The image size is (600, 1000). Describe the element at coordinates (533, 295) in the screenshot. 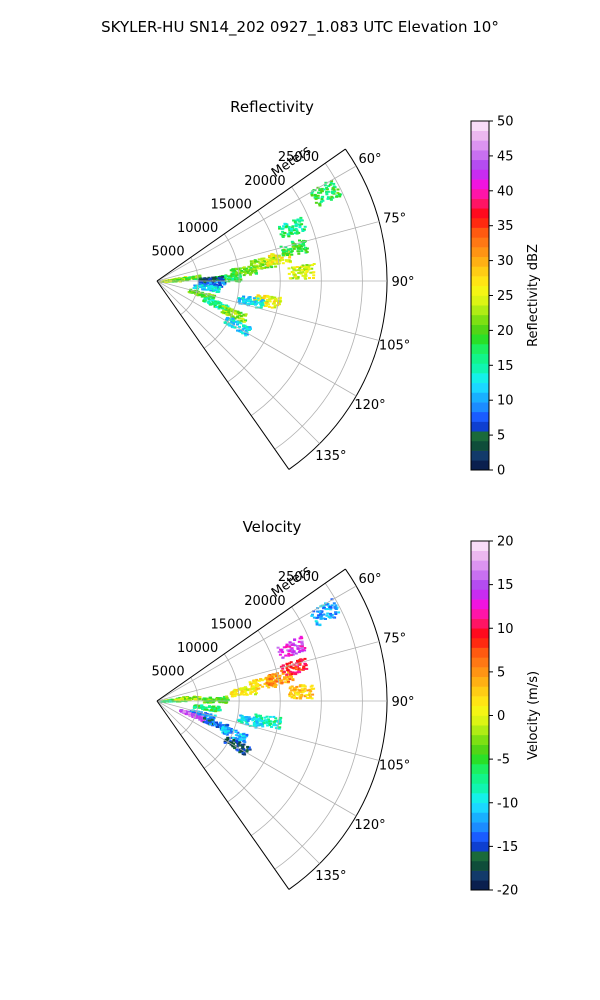

I see `reflectivity-colorbar-label: Reflectivity dBZ` at that location.